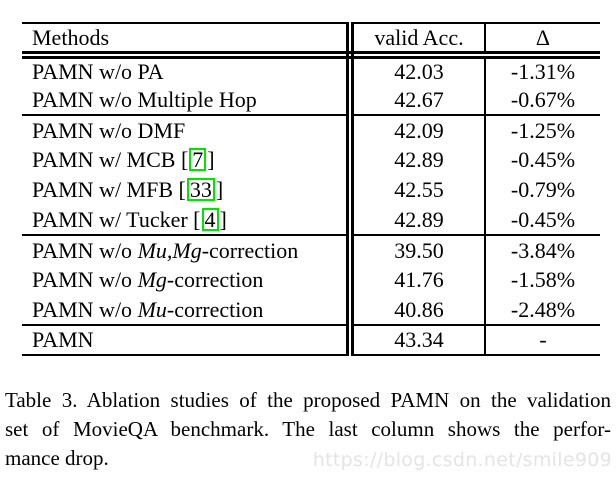  What do you see at coordinates (418, 70) in the screenshot?
I see `acc-cell: 42.03` at bounding box center [418, 70].